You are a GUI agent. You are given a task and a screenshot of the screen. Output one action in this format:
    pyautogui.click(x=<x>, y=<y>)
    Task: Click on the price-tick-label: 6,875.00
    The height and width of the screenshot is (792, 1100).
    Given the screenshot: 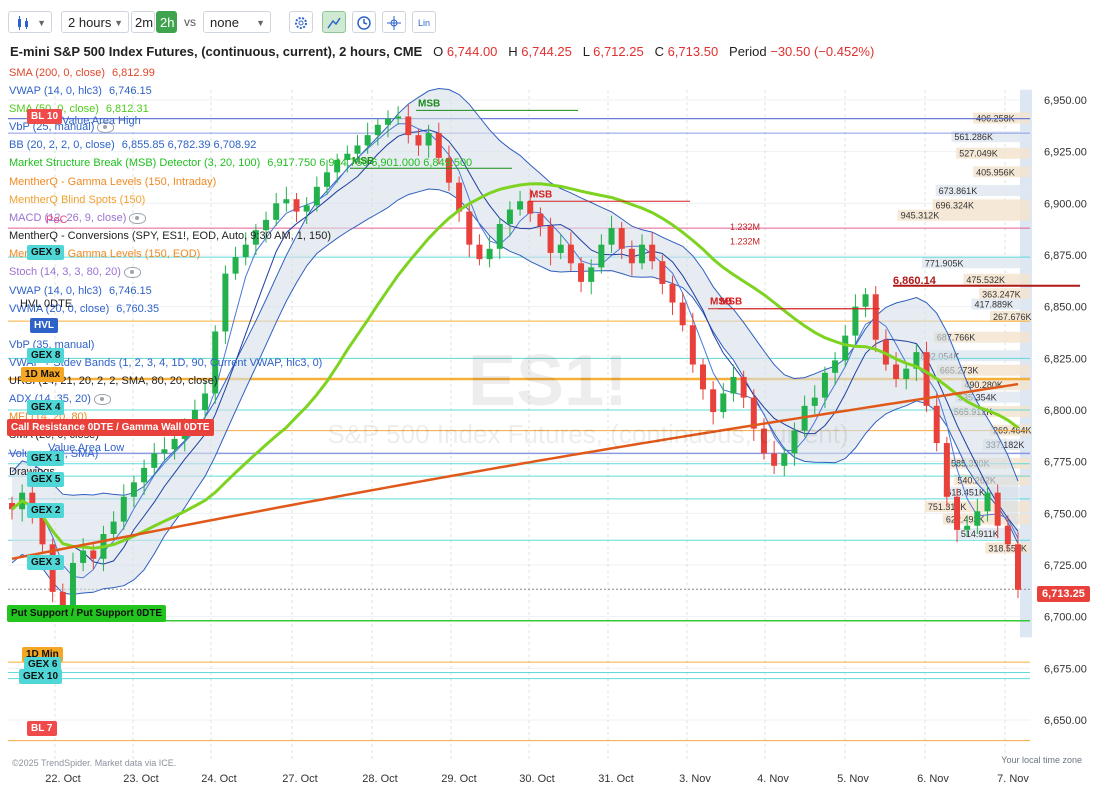 What is the action you would take?
    pyautogui.click(x=1065, y=256)
    